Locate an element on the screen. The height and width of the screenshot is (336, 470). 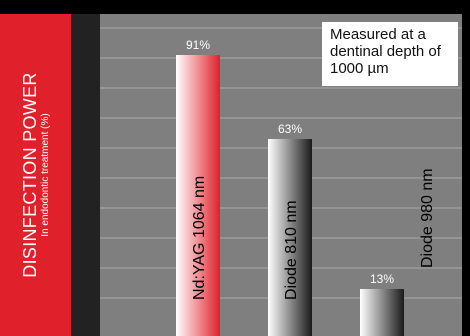
data-label: 91% is located at coordinates (198, 45).